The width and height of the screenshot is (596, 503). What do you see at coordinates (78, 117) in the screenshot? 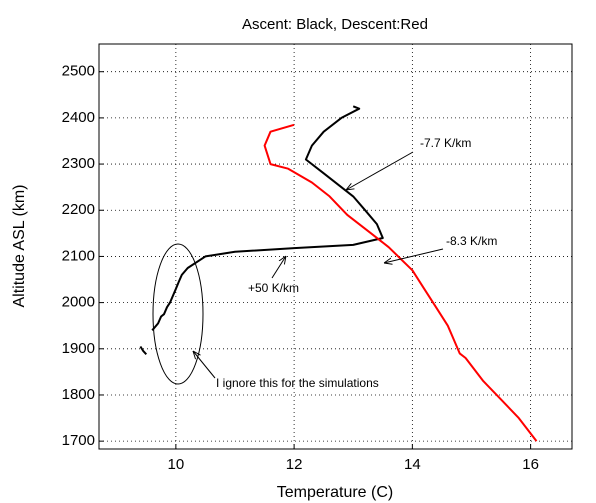
I see `y-tick-label: 2400` at bounding box center [78, 117].